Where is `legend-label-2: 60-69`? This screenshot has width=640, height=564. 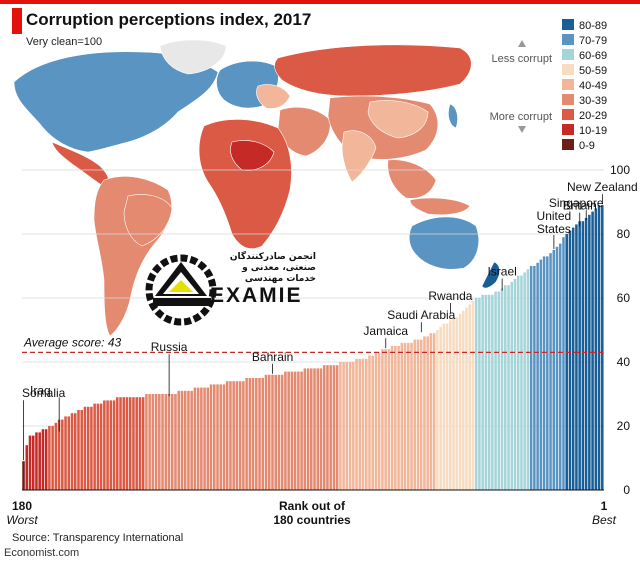
legend-label-2: 60-69 is located at coordinates (593, 56).